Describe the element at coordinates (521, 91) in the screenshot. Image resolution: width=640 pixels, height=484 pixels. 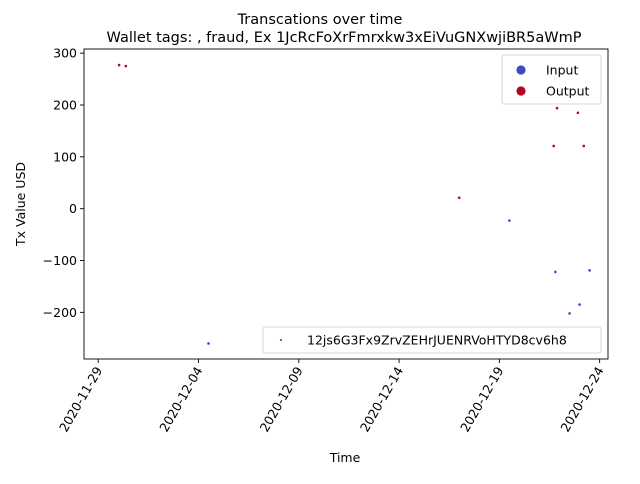
I see `legend-output-marker` at that location.